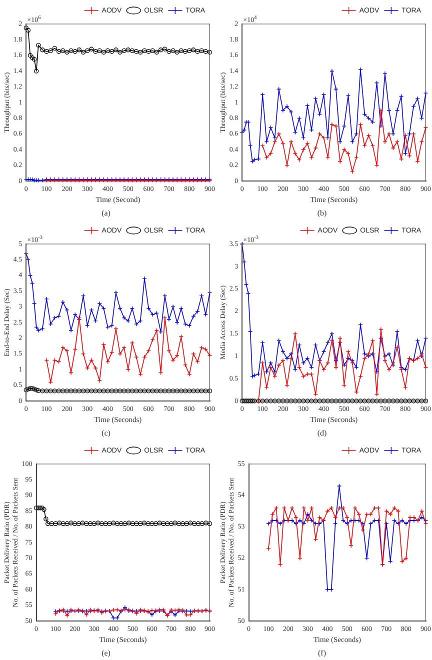  I want to click on text: (e), so click(106, 653).